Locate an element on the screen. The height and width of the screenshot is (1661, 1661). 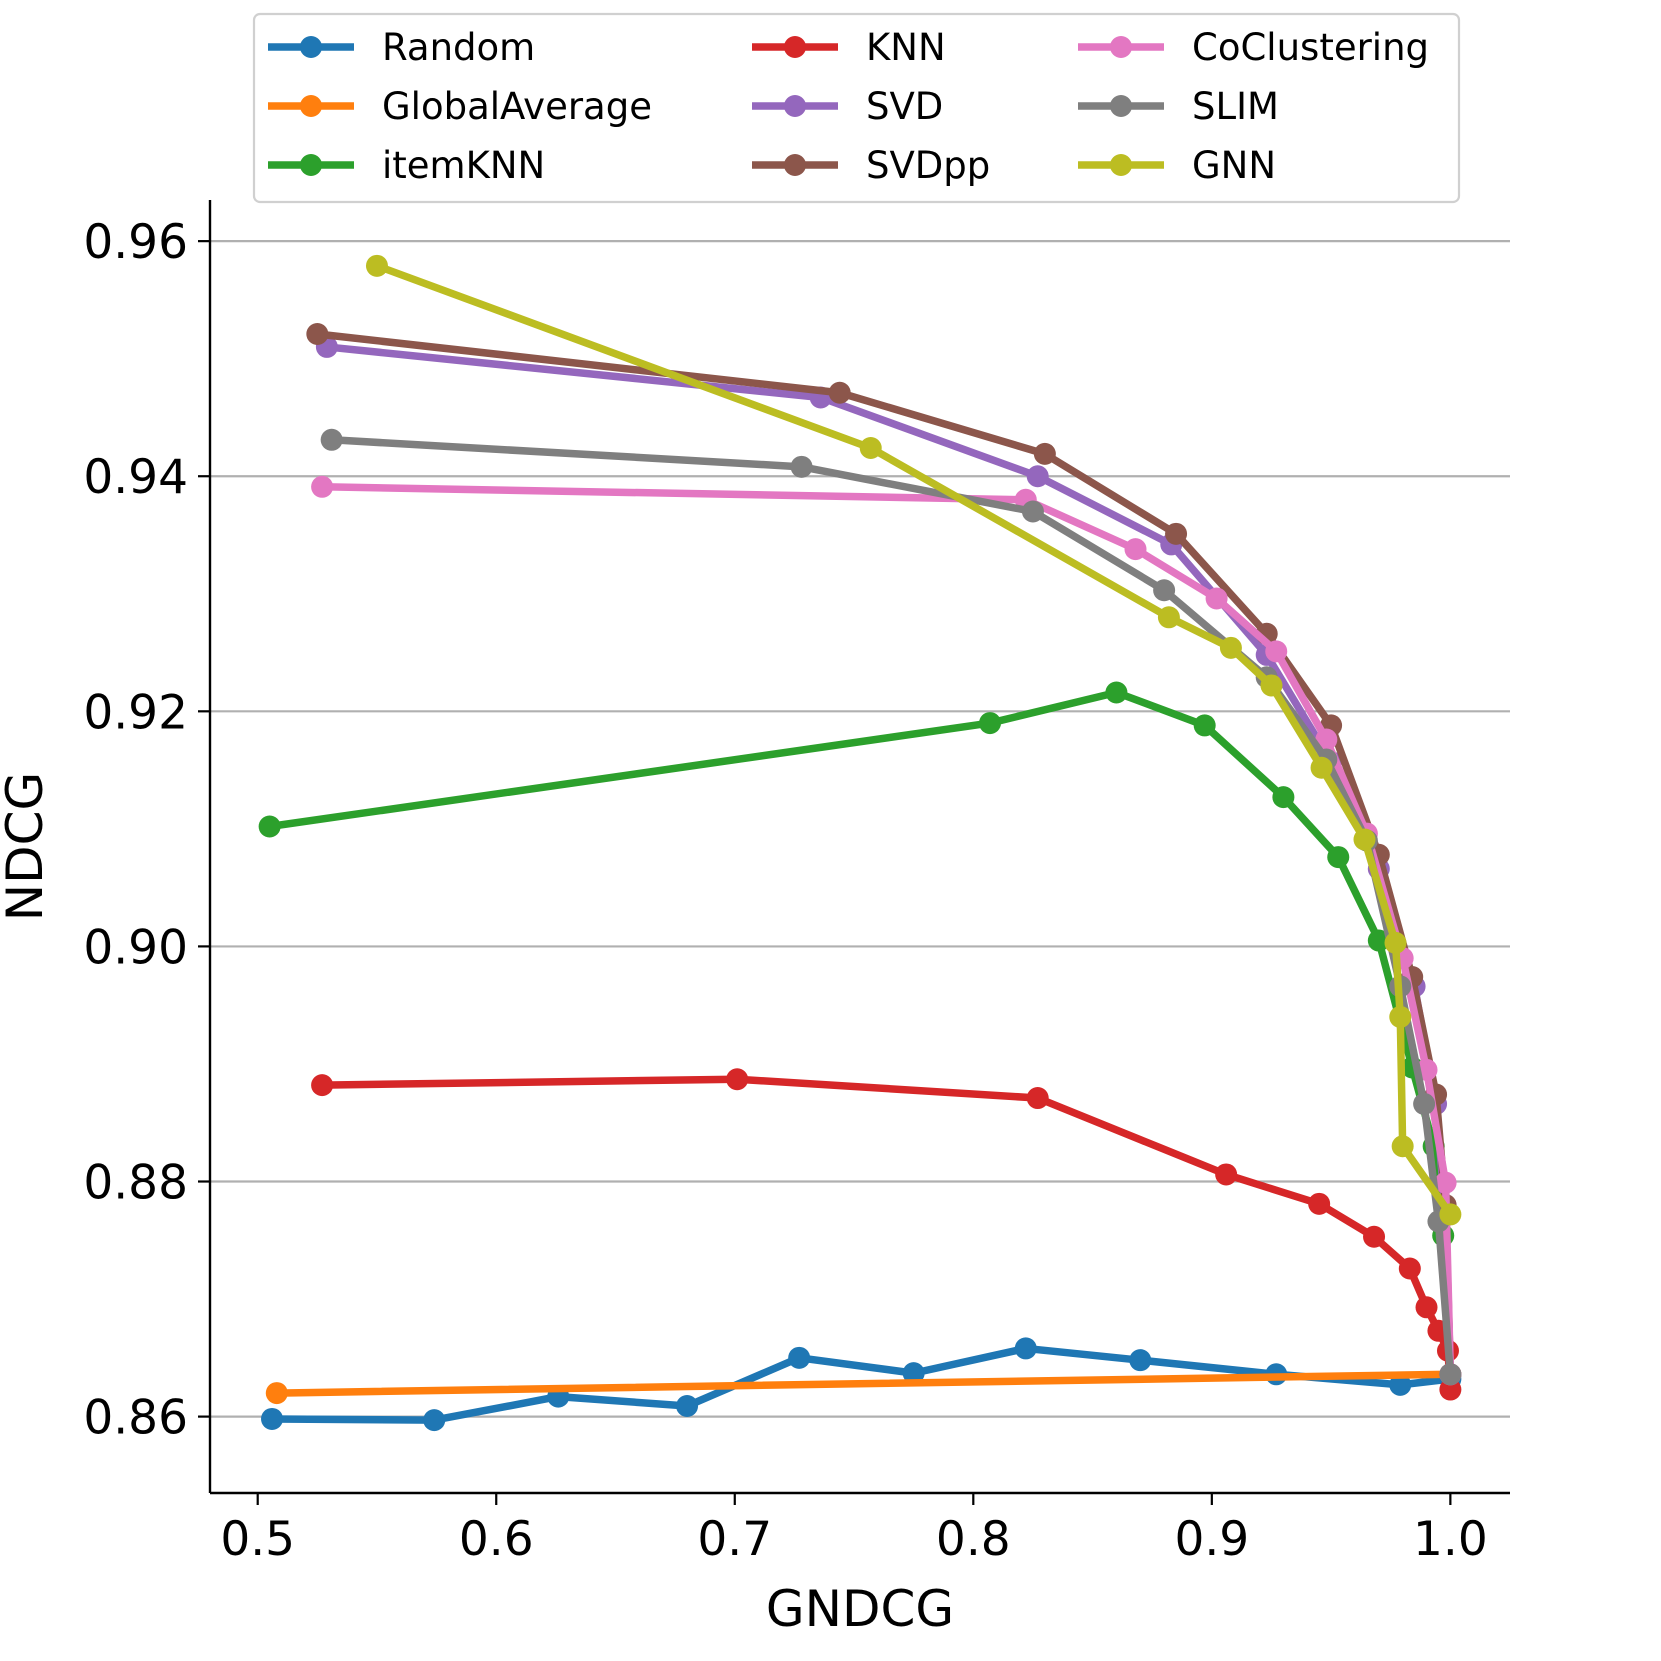
legend-label: GNN is located at coordinates (1234, 165).